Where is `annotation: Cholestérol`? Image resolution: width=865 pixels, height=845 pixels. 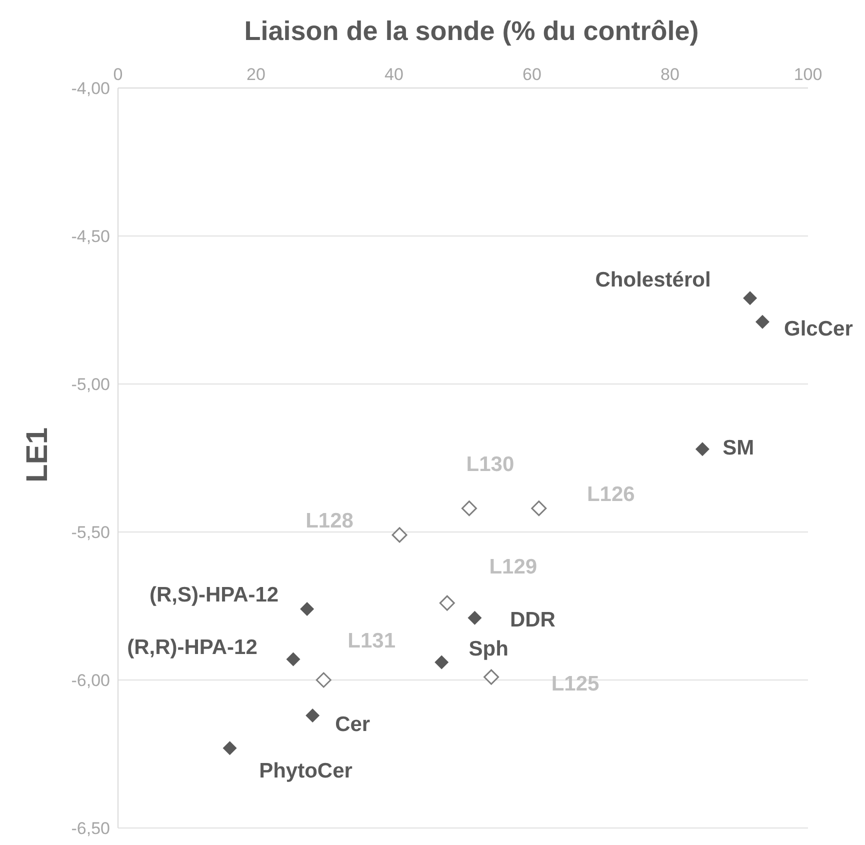 annotation: Cholestérol is located at coordinates (653, 280).